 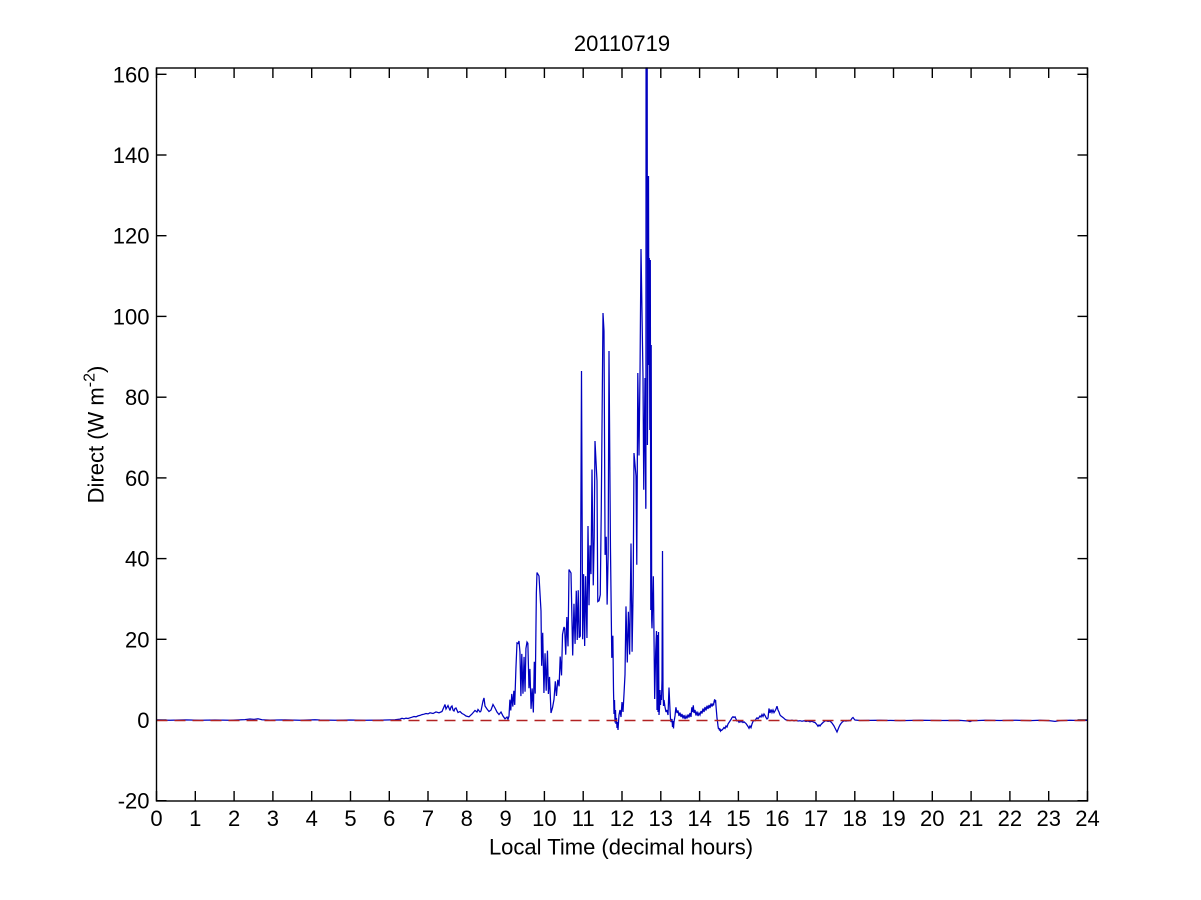 I want to click on svg-text: 22, so click(x=1010, y=818).